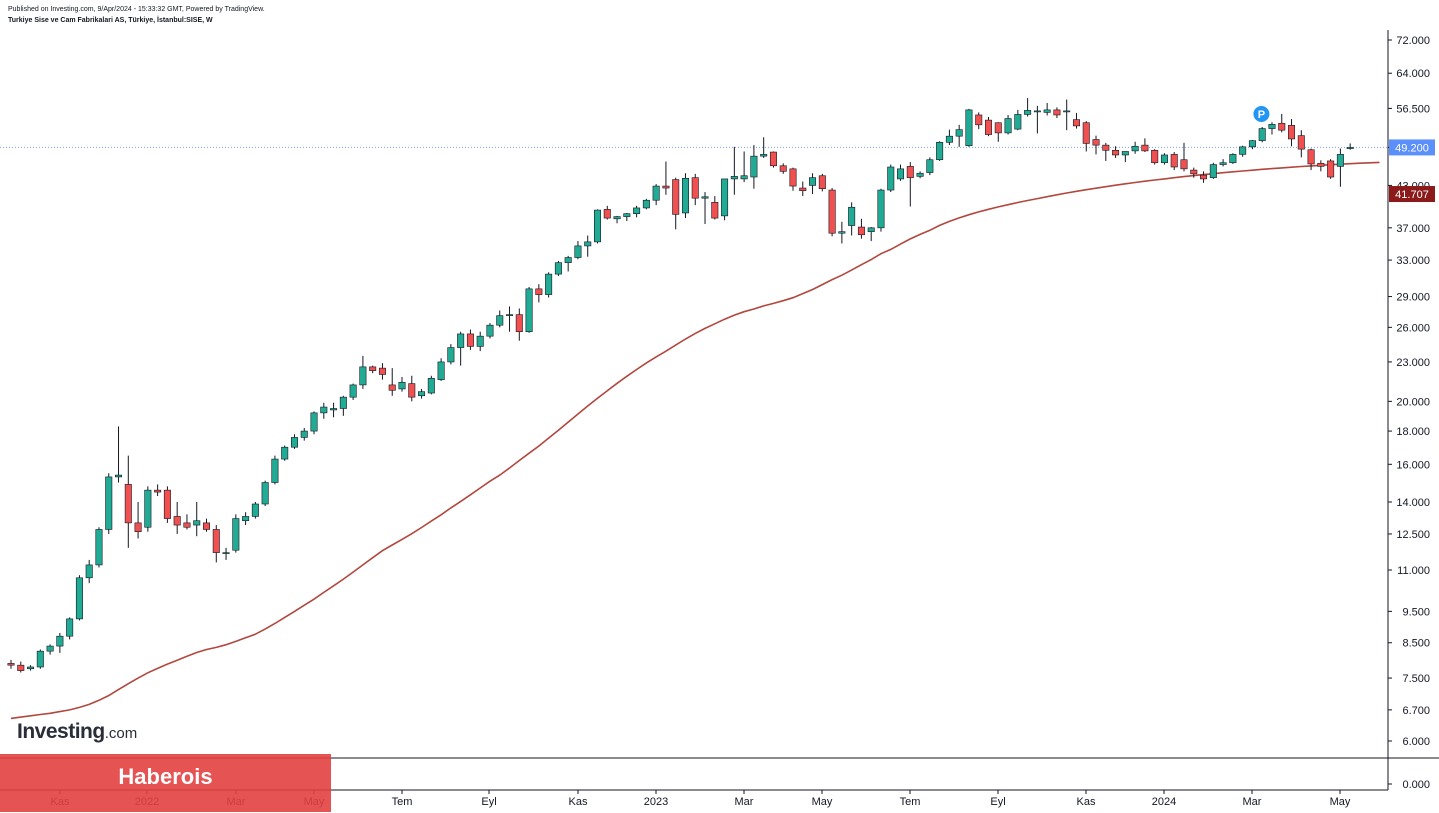  What do you see at coordinates (1164, 802) in the screenshot?
I see `time-tick-label: 2024` at bounding box center [1164, 802].